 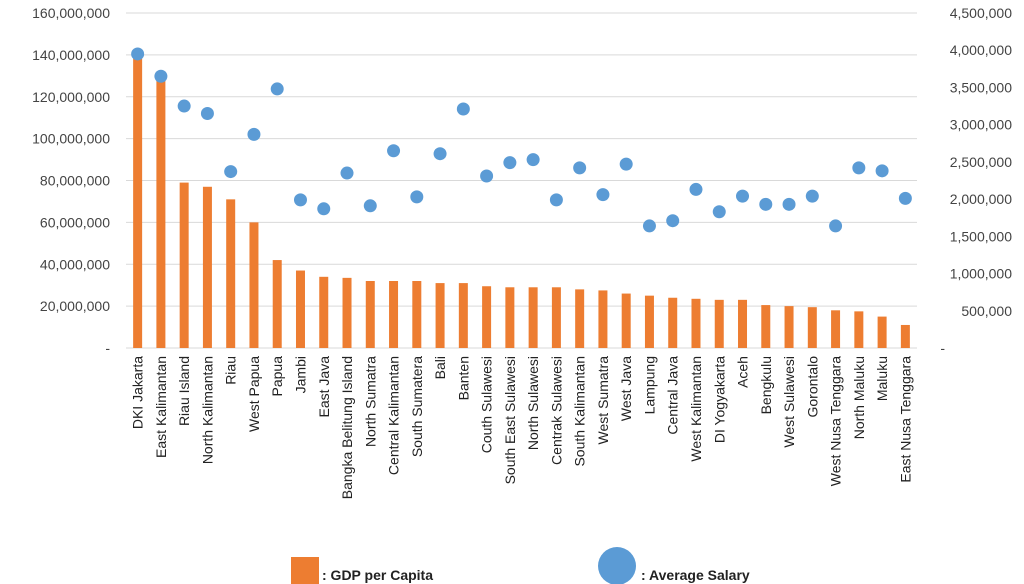 I want to click on left-tick-label: 60,000,000, so click(x=75, y=222).